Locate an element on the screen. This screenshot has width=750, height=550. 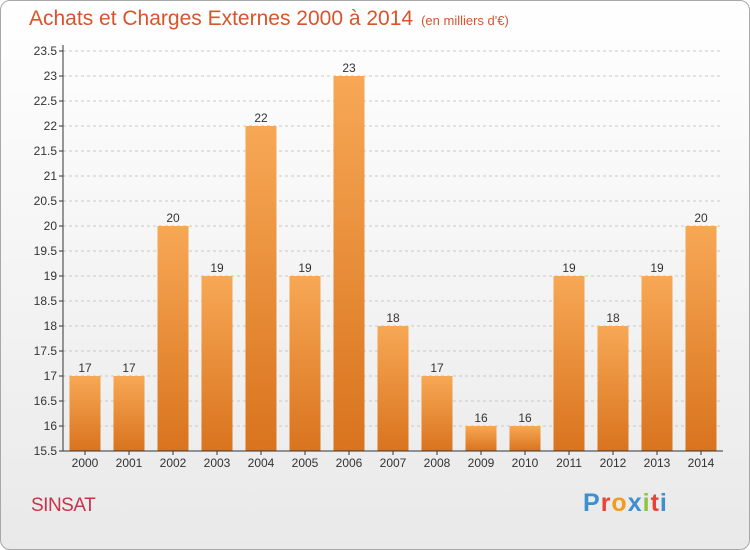
y-tick-label: 22.5 is located at coordinates (46, 101).